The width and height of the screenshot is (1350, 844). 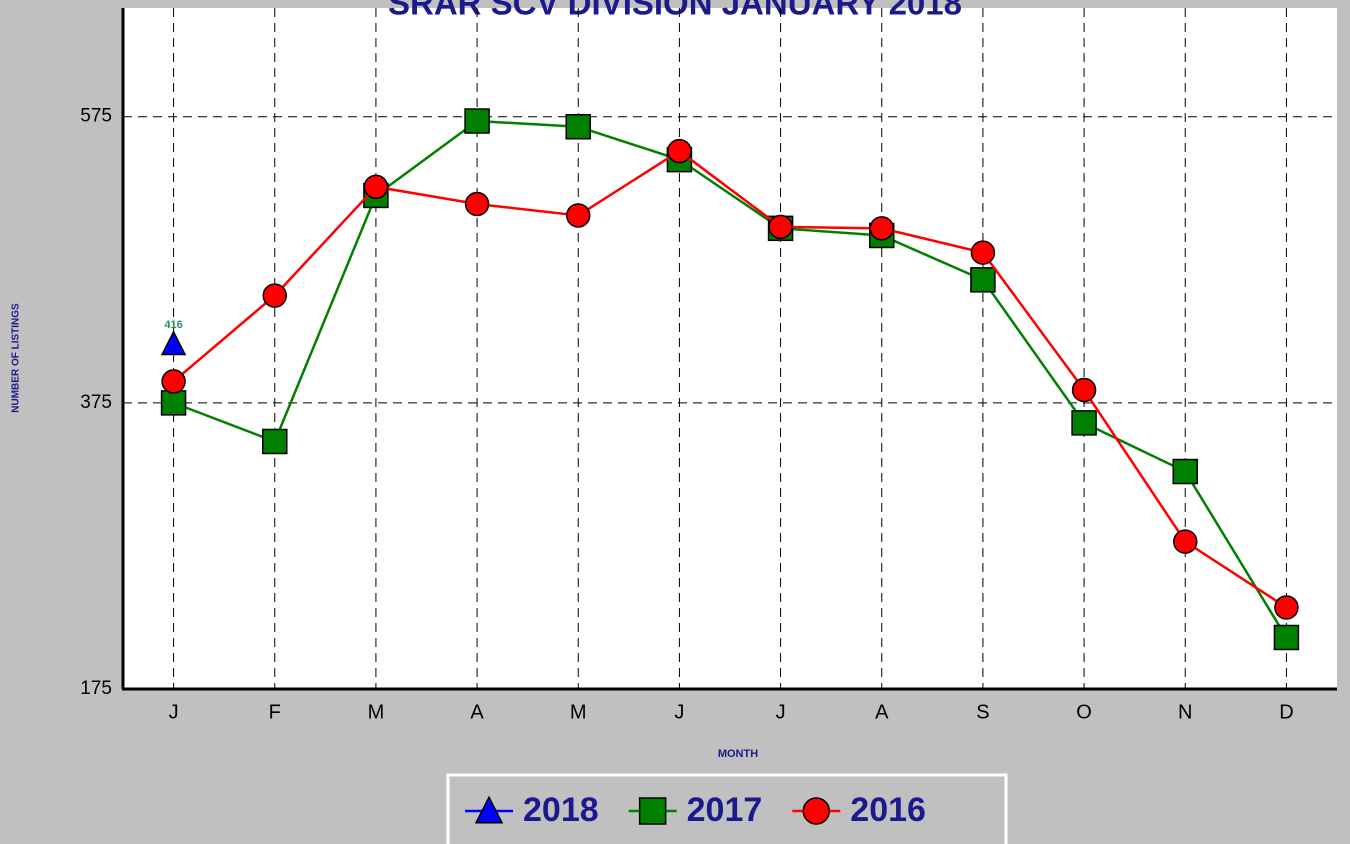 What do you see at coordinates (561, 810) in the screenshot?
I see `legend-label: 2018` at bounding box center [561, 810].